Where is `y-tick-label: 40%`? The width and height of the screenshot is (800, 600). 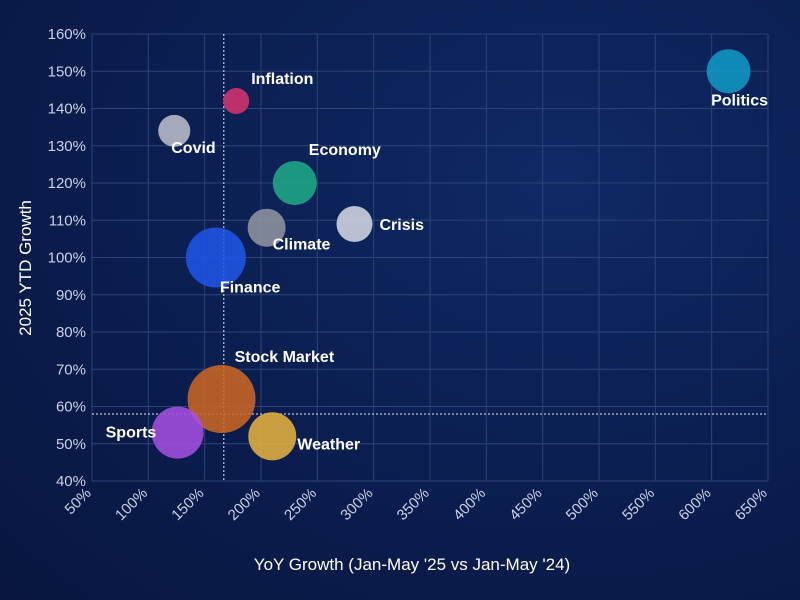 y-tick-label: 40% is located at coordinates (71, 481).